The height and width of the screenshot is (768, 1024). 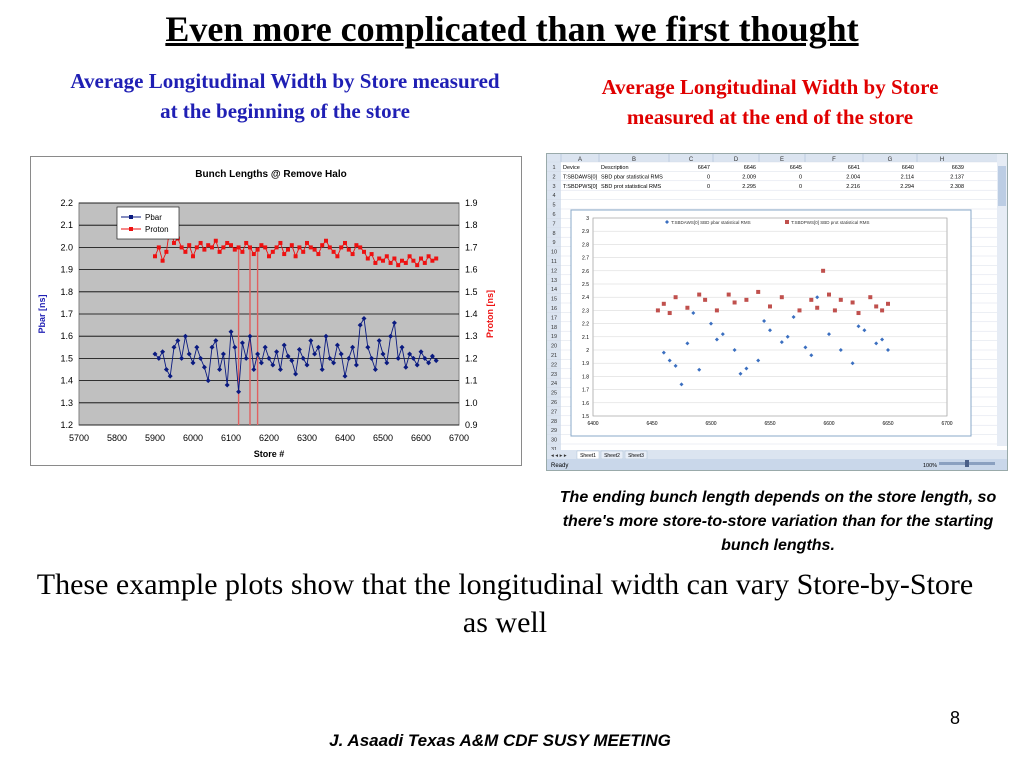 I want to click on embedded-y-tick-label: 1.6, so click(x=585, y=404).